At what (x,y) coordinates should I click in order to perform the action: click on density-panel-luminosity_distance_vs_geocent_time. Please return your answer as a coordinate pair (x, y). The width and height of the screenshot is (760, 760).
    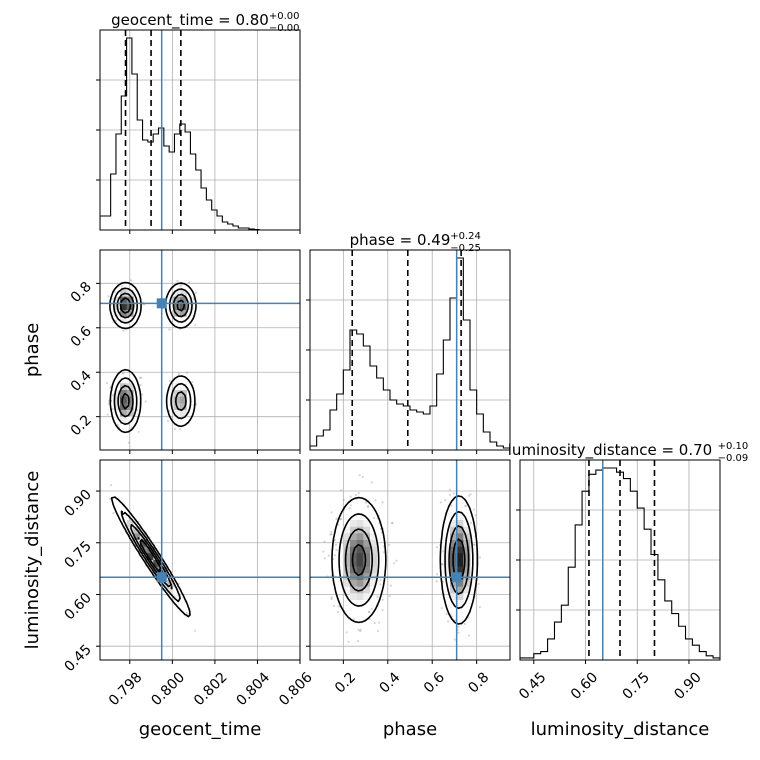
    Looking at the image, I should click on (200, 560).